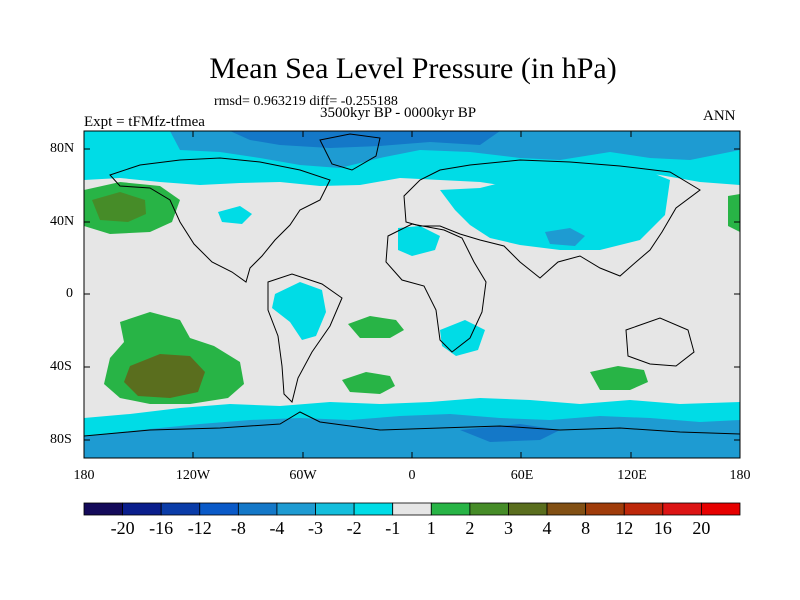 The height and width of the screenshot is (600, 800). Describe the element at coordinates (662, 528) in the screenshot. I see `colorbar-label: 16` at that location.